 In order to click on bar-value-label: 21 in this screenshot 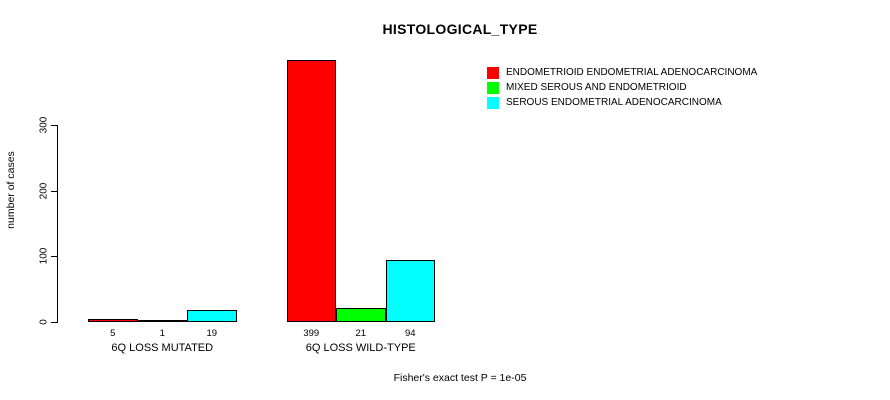, I will do `click(361, 333)`.